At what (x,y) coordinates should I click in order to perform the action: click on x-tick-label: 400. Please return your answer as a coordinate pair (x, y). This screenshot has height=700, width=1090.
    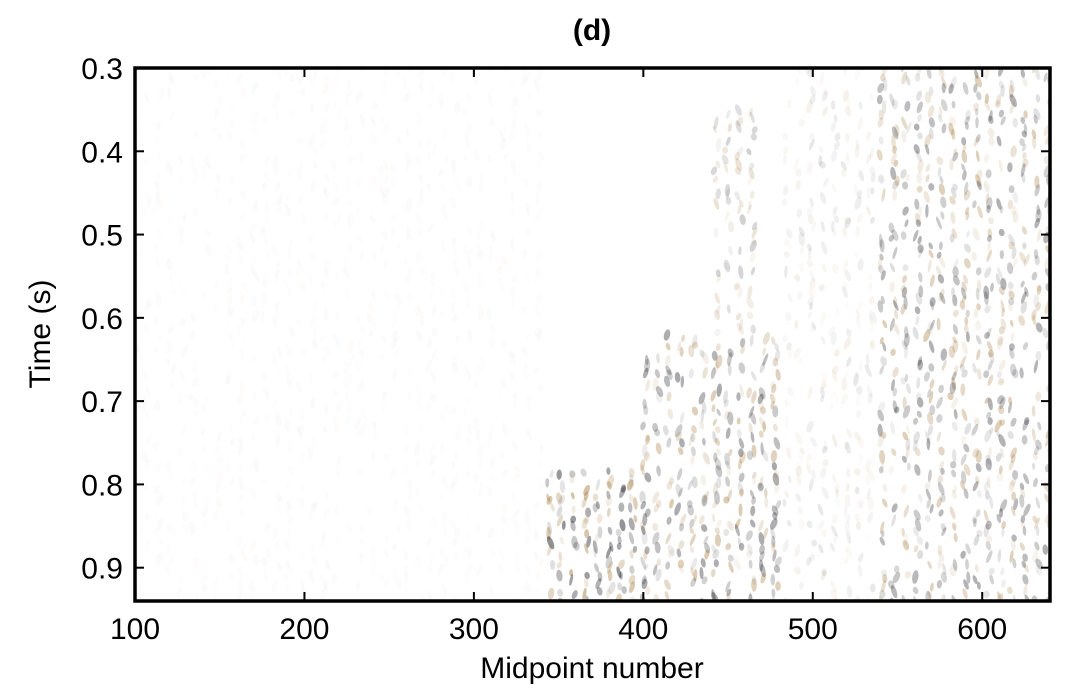
    Looking at the image, I should click on (643, 629).